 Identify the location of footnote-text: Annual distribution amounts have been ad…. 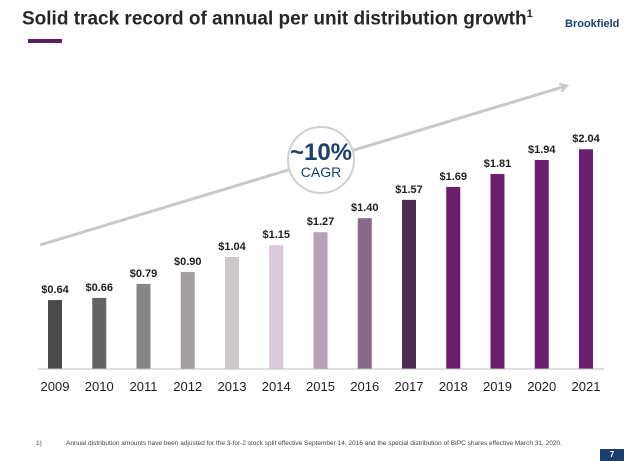
(314, 443).